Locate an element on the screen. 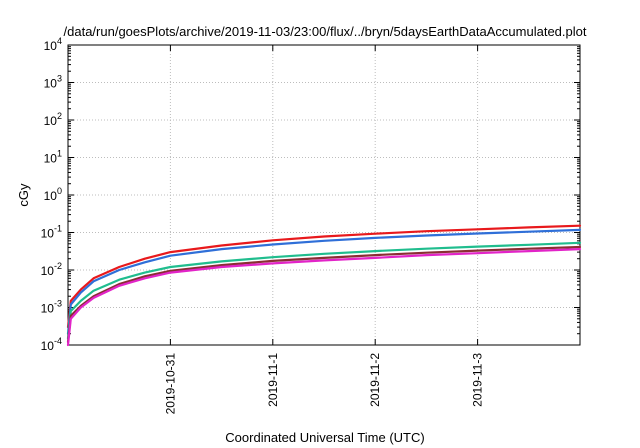 The width and height of the screenshot is (640, 448). y-tick-label: 10¹ is located at coordinates (53, 157).